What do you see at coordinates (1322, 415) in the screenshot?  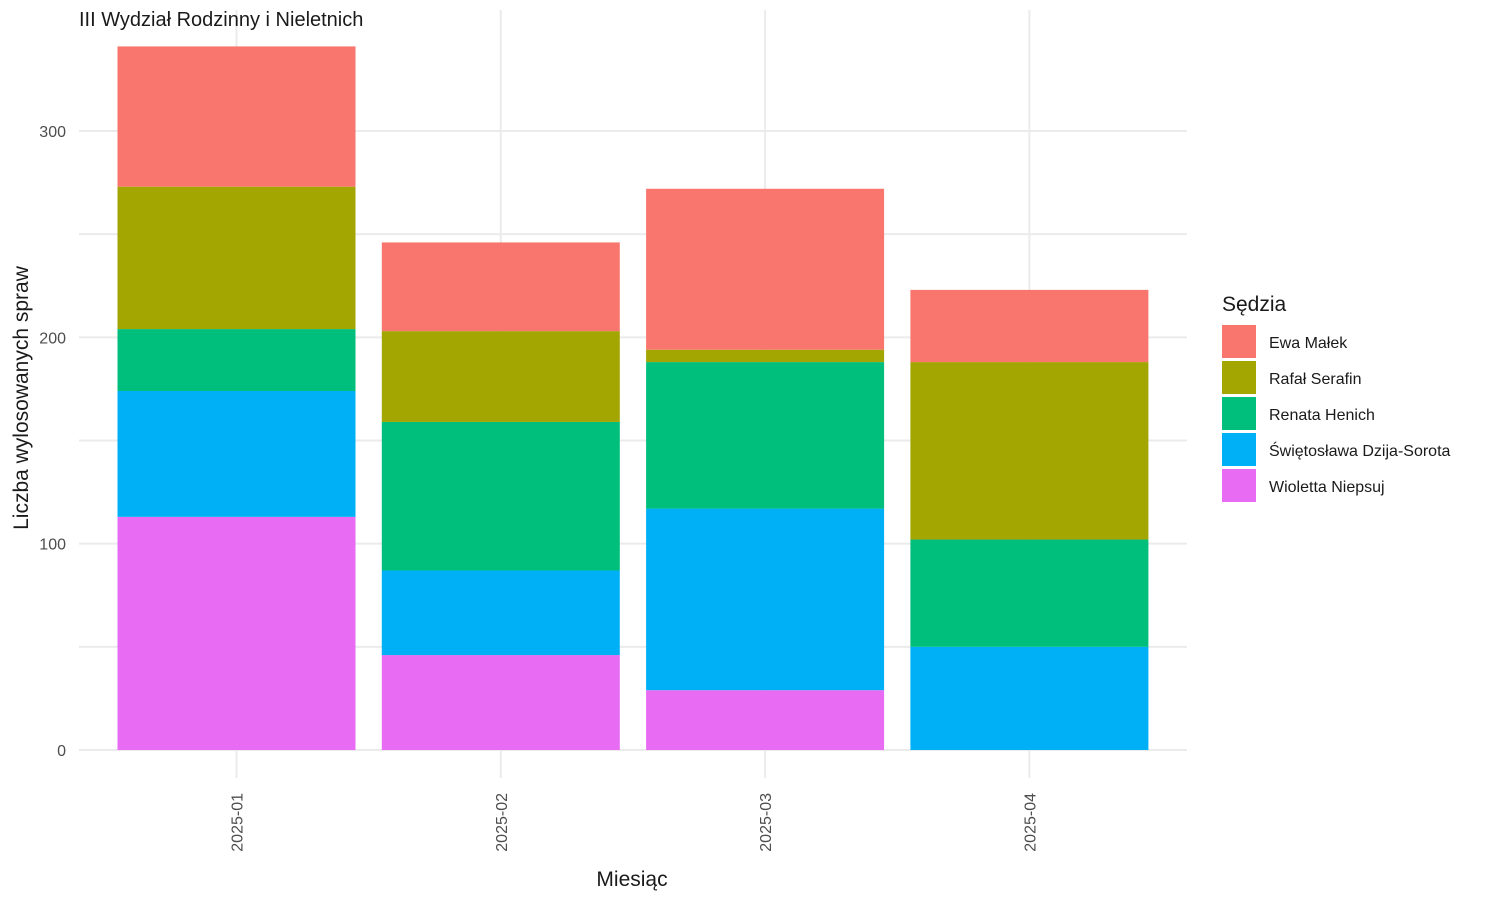 I see `legend-label: Renata Henich` at bounding box center [1322, 415].